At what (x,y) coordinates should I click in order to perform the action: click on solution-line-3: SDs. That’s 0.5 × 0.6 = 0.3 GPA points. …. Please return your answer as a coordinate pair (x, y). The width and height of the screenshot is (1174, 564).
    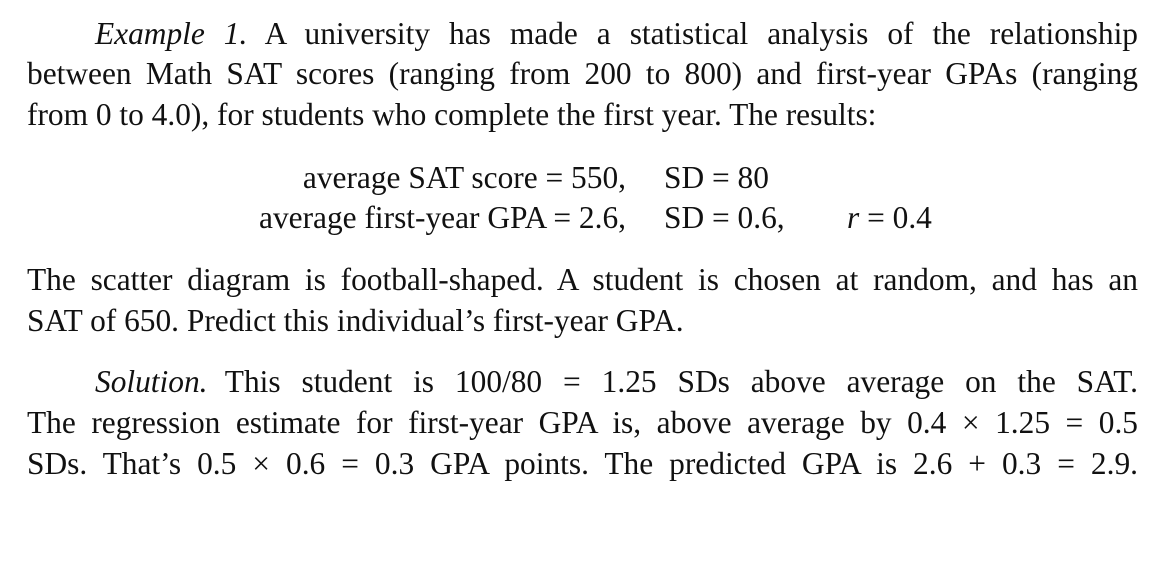
    Looking at the image, I should click on (582, 463).